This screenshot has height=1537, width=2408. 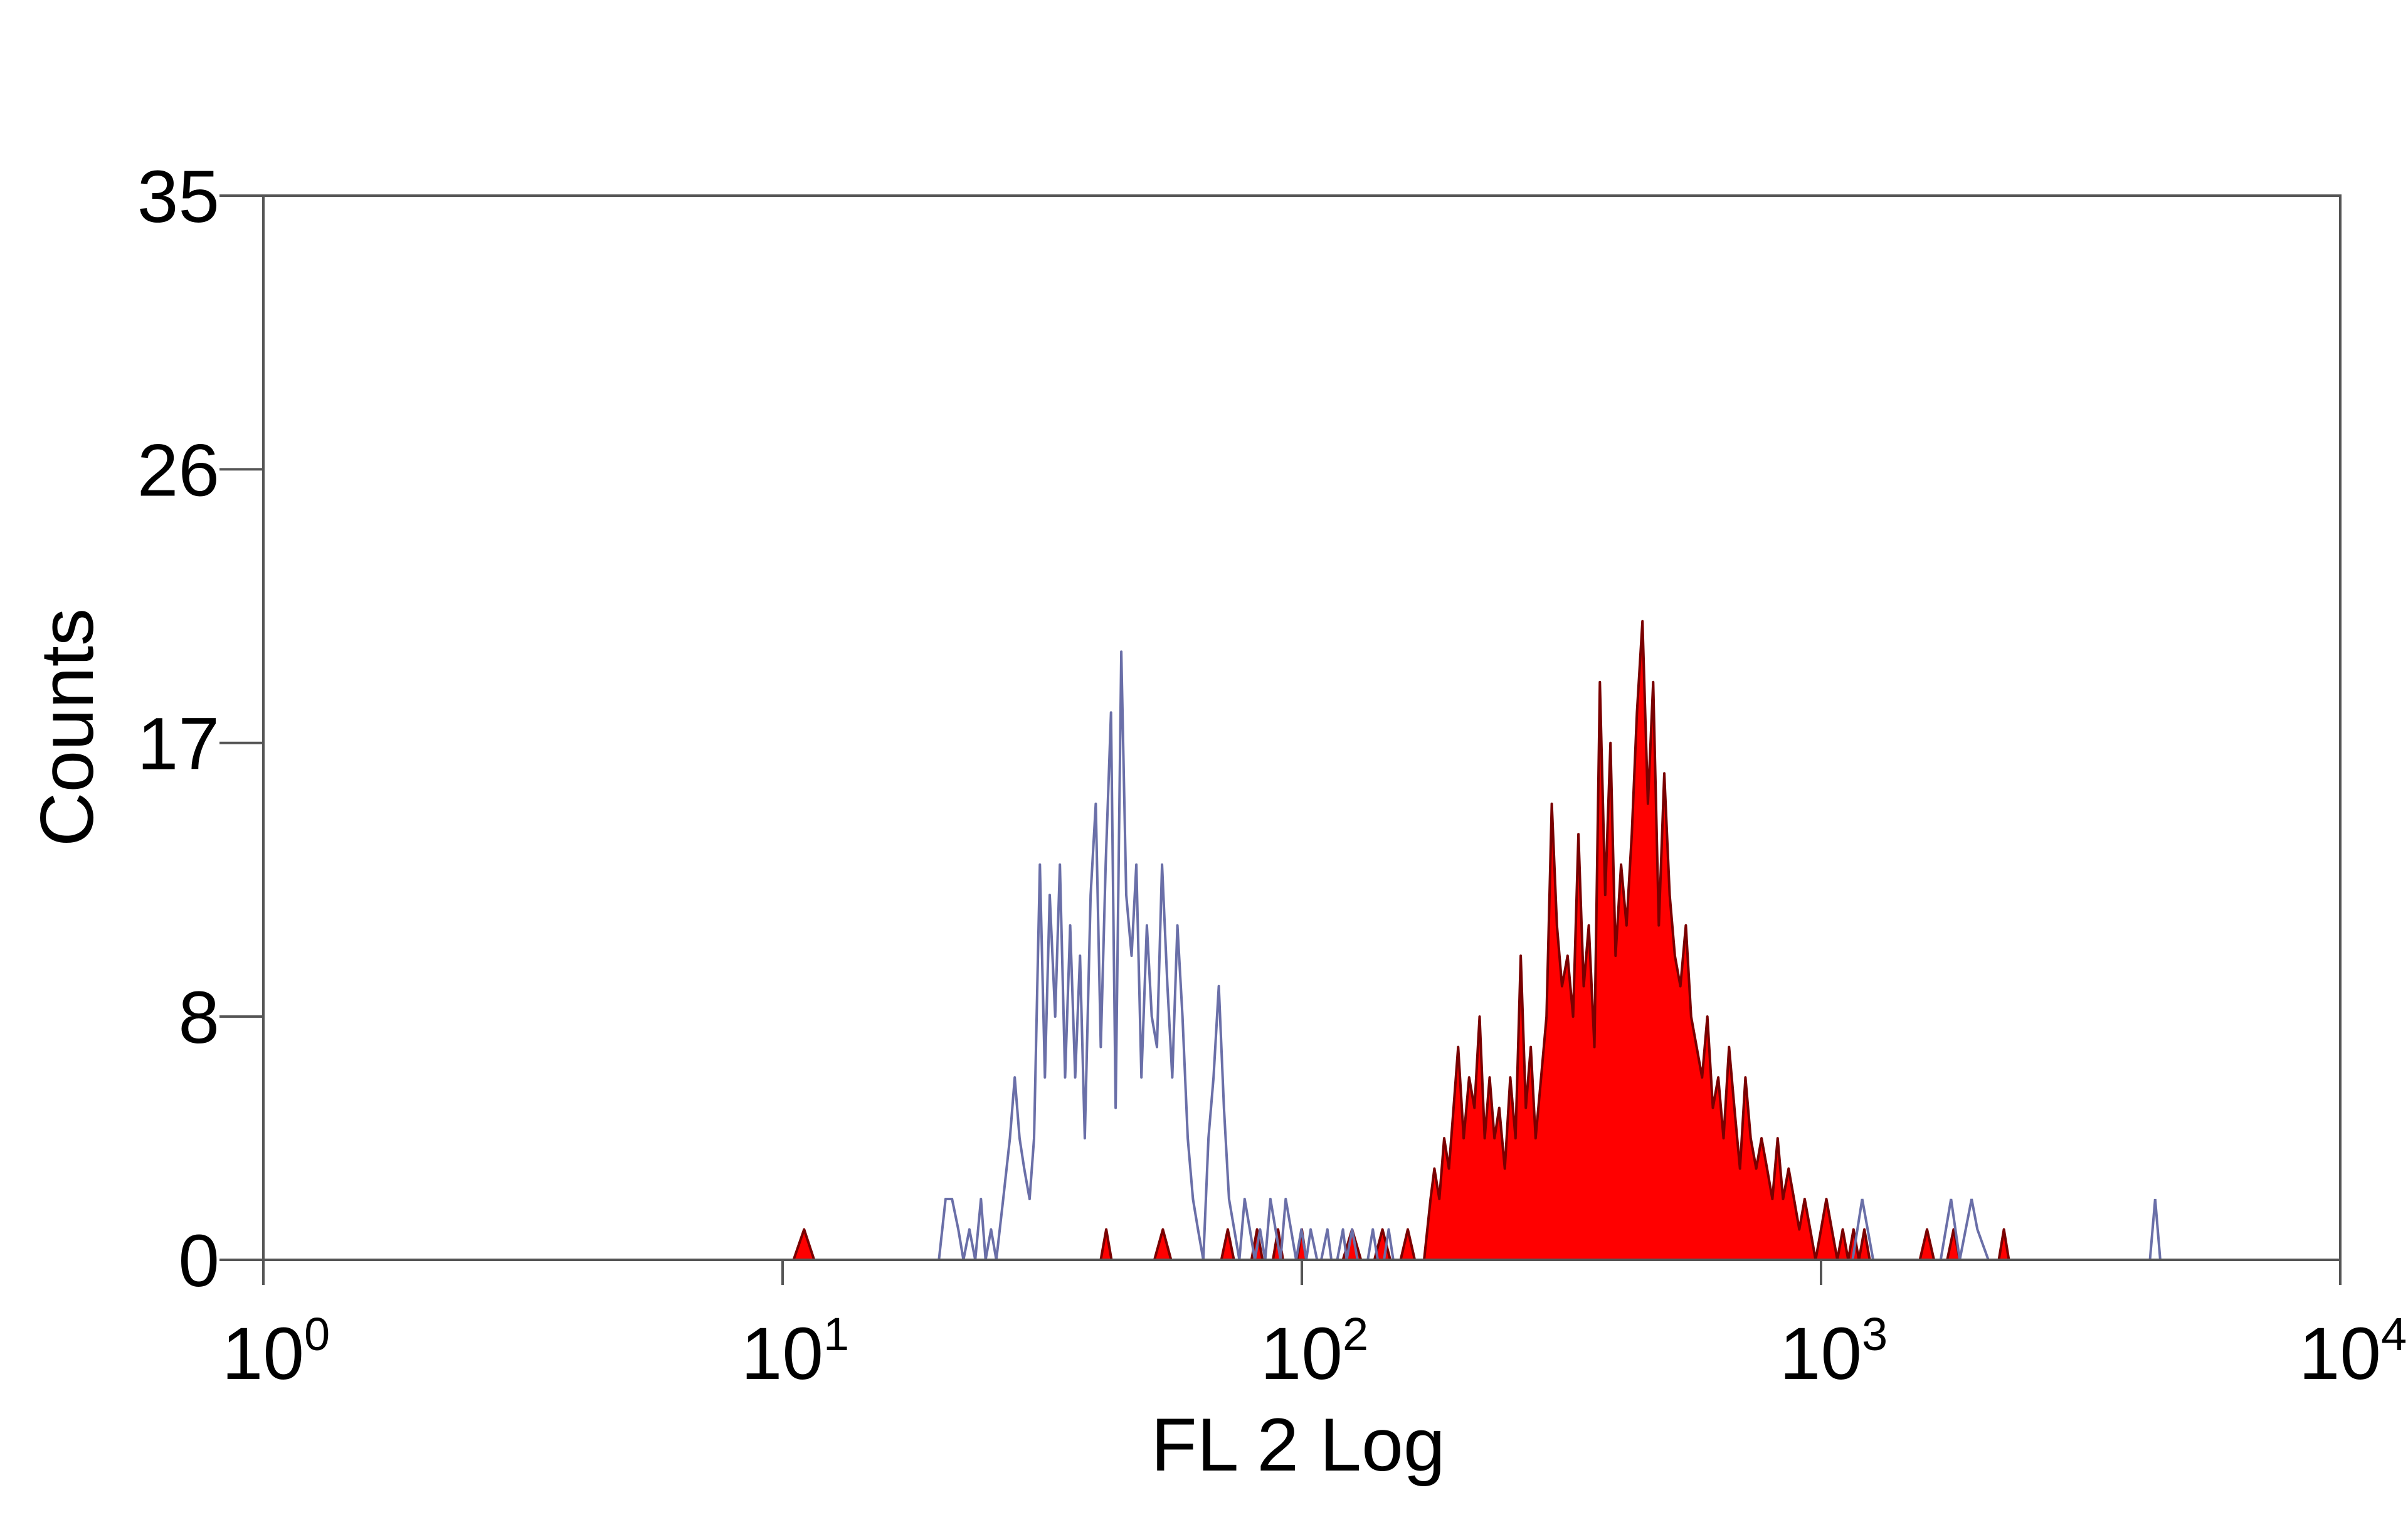 I want to click on y-tick-label: 17, so click(x=178, y=745).